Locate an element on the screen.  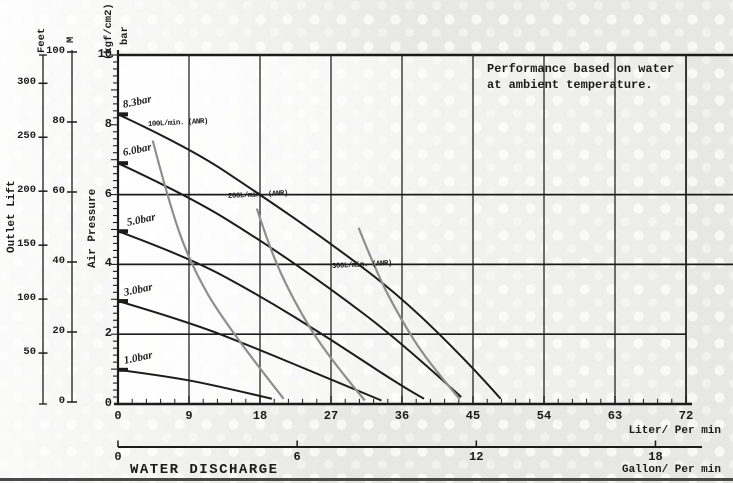
feet-tick-label-150: 150 is located at coordinates (26, 244).